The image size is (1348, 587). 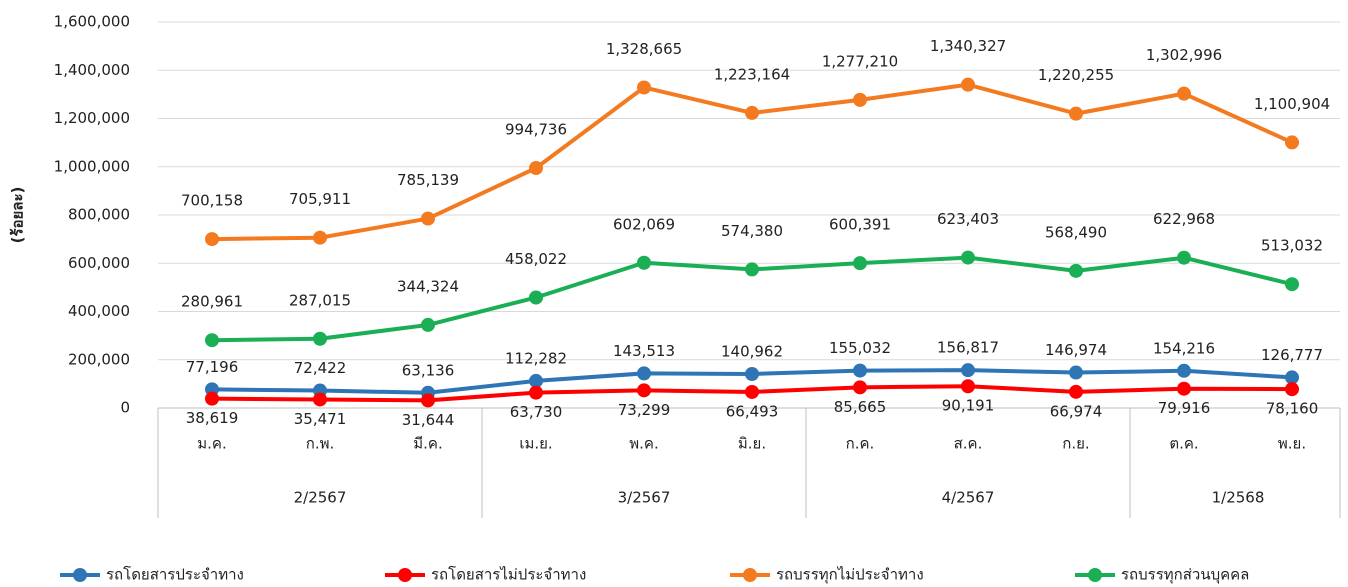 What do you see at coordinates (175, 575) in the screenshot?
I see `legend-label: รถโดยสารประจำทาง` at bounding box center [175, 575].